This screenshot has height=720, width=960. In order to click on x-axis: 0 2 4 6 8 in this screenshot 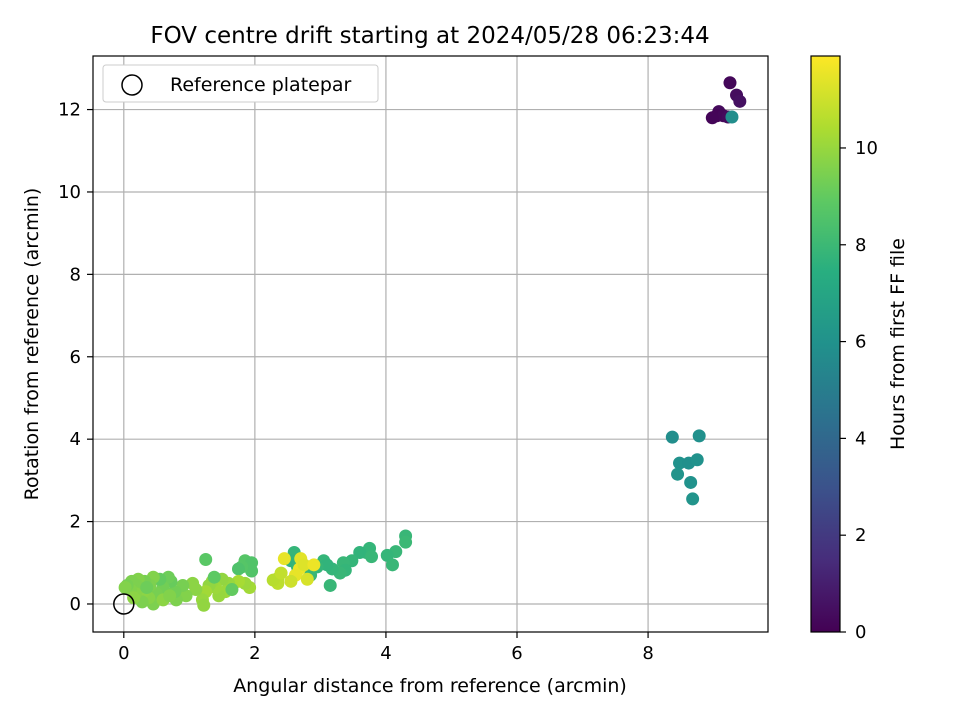, I will do `click(386, 648)`.